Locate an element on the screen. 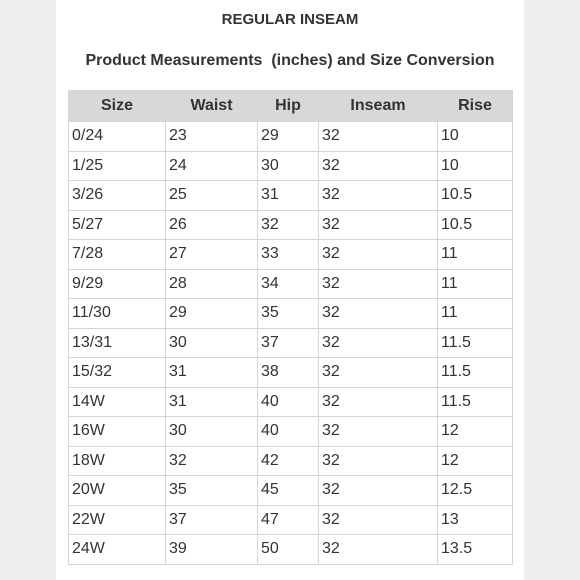 This screenshot has width=580, height=580. cell-size: 13/31 is located at coordinates (117, 342).